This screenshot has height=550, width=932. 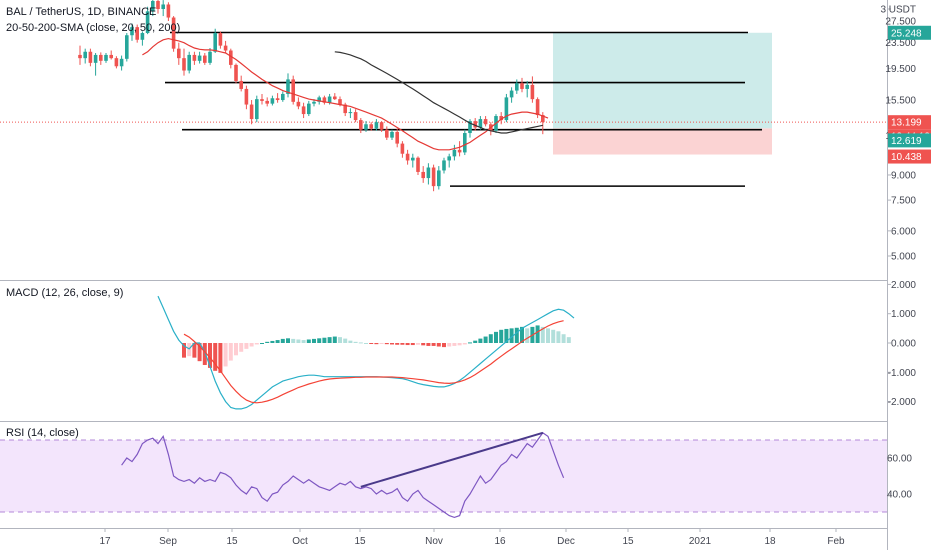 I want to click on price-tag-entry: 12.619, so click(x=909, y=140).